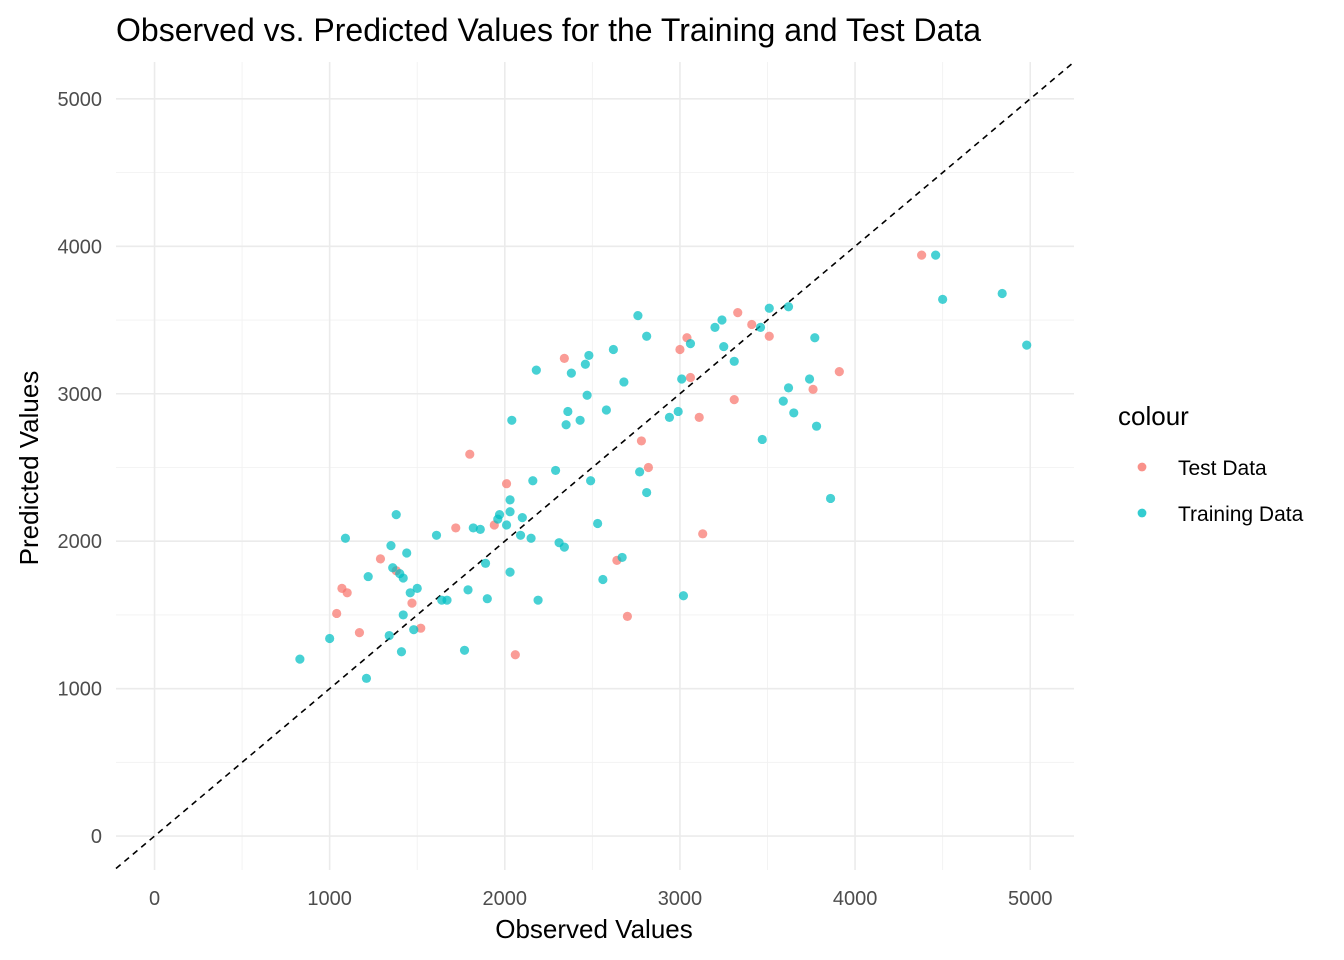 This screenshot has height=960, width=1344. I want to click on y-tick-label: 2000, so click(80, 542).